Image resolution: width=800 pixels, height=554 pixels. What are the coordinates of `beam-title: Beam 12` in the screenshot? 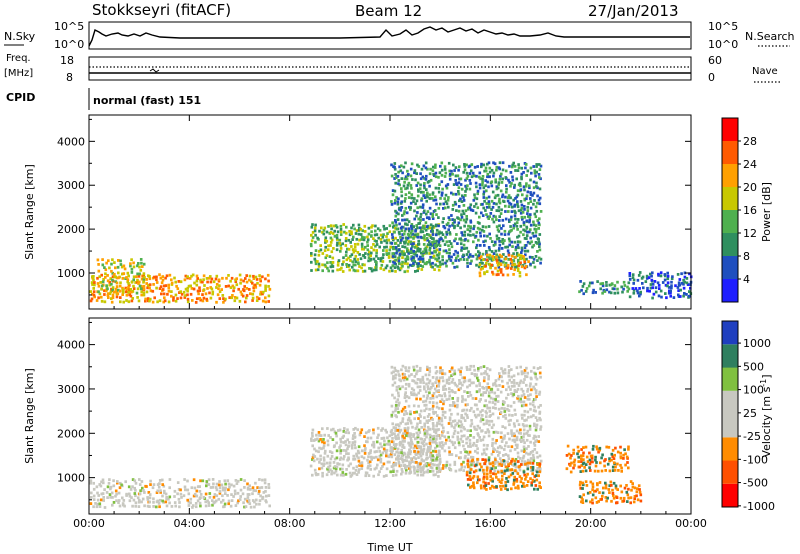 It's located at (388, 11).